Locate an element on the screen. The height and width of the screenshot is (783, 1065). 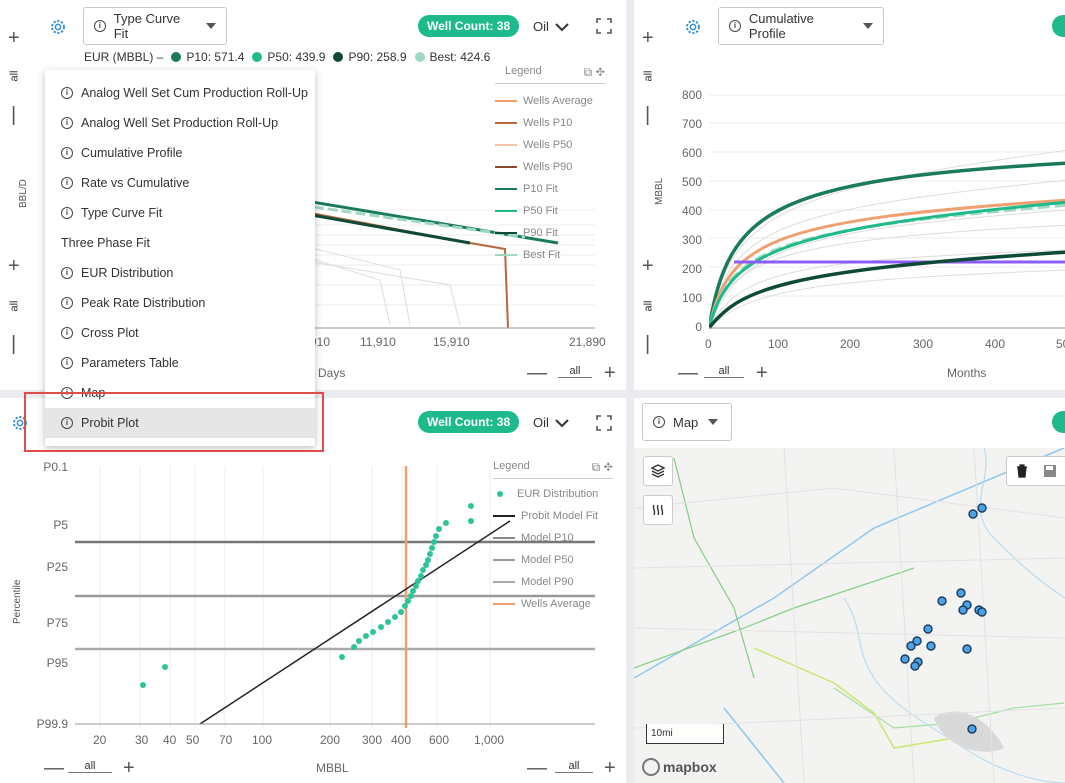
y-tick: P99.9 is located at coordinates (52, 724).